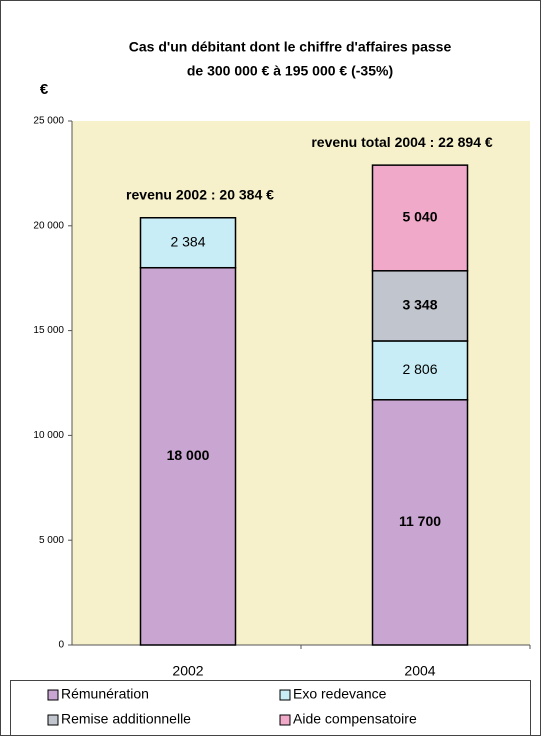  I want to click on value-label: 2 384, so click(187, 241).